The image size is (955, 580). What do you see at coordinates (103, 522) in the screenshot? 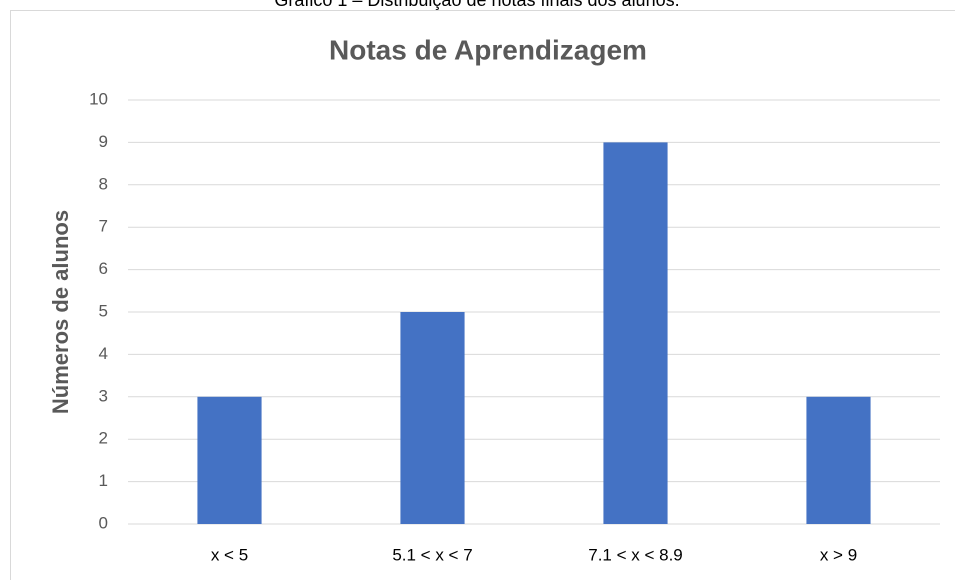
I see `y-tick-label: 0` at bounding box center [103, 522].